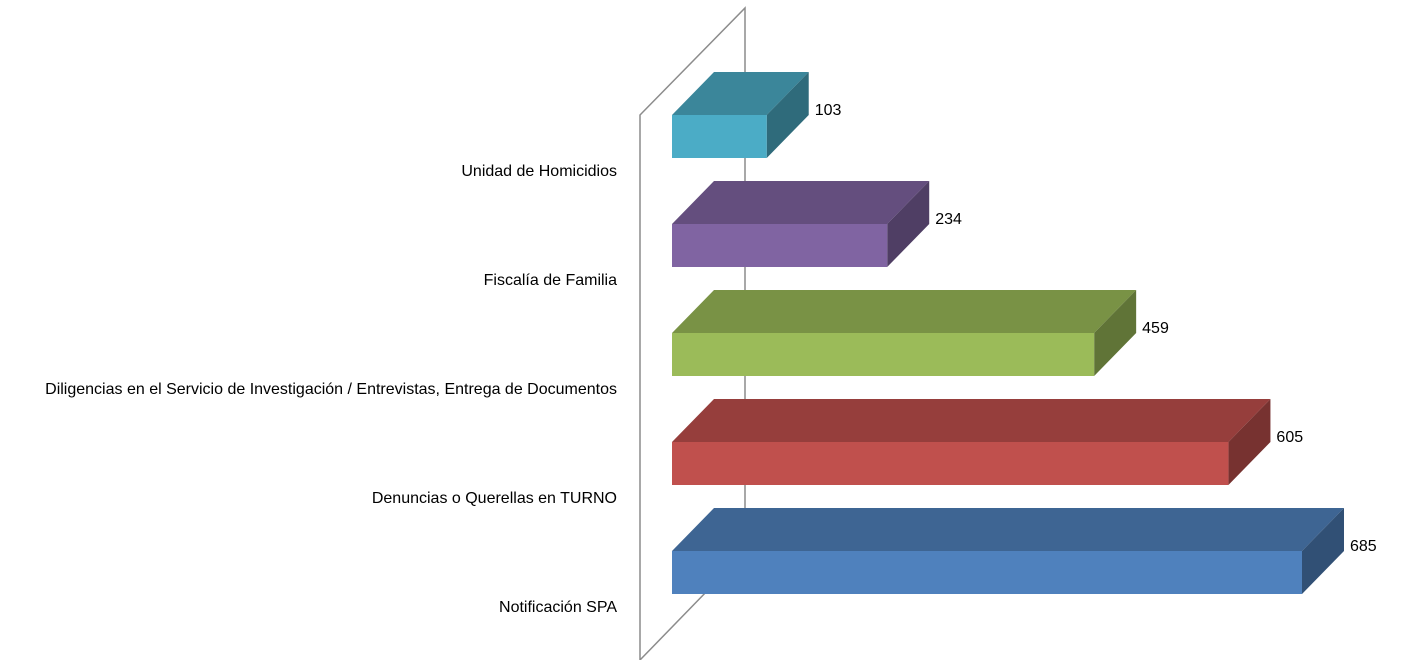  I want to click on value-label: 234, so click(948, 219).